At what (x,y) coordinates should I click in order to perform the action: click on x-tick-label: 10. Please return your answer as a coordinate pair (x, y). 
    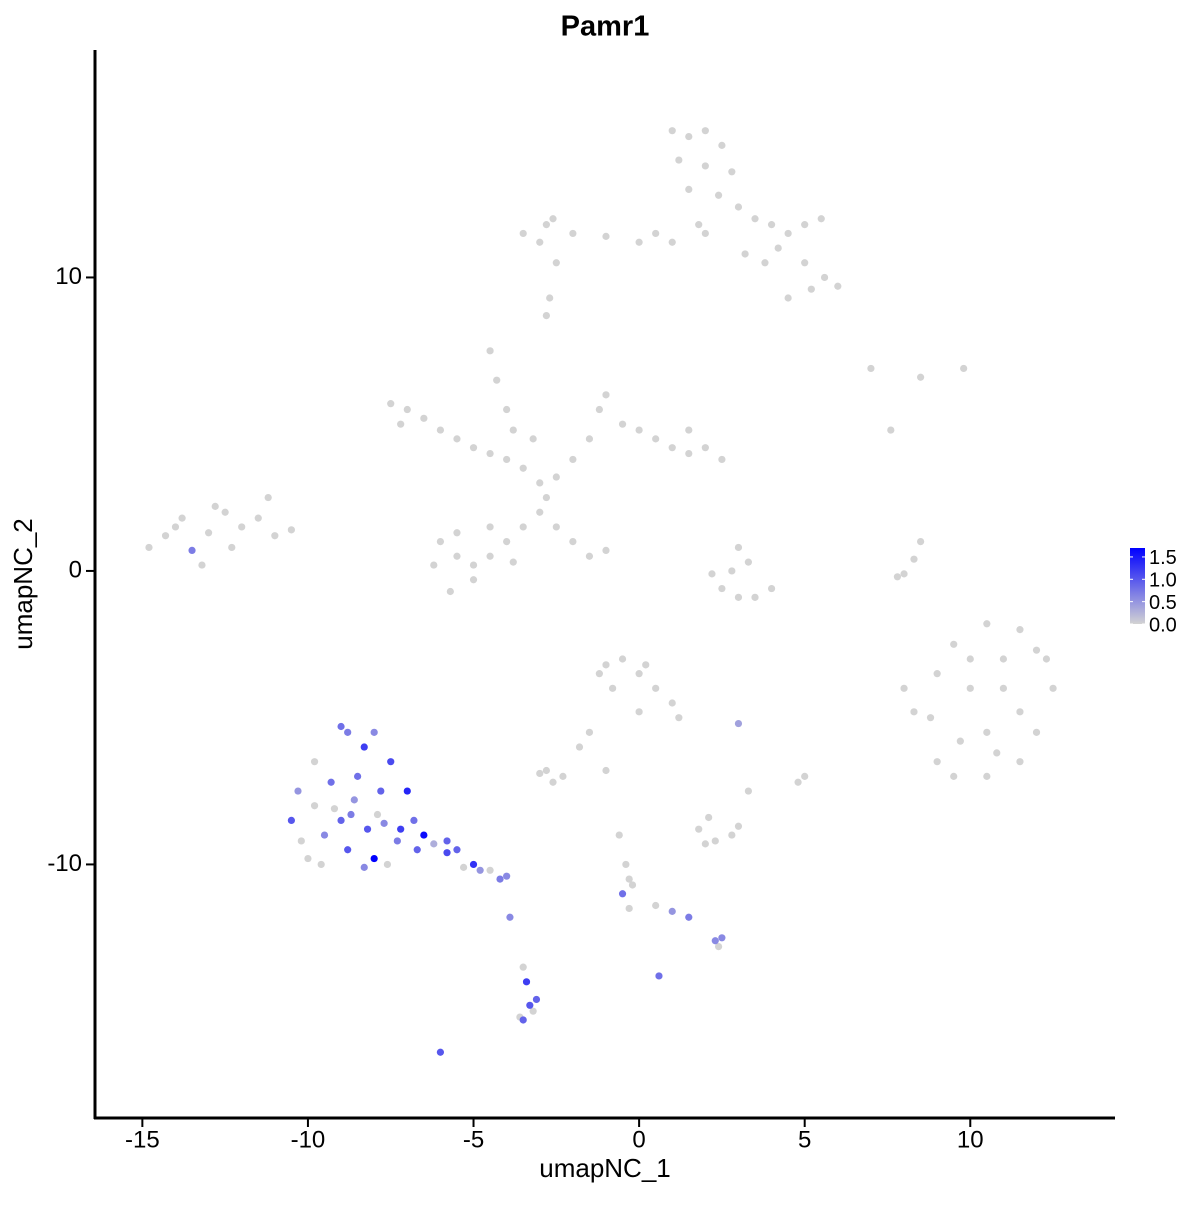
    Looking at the image, I should click on (970, 1139).